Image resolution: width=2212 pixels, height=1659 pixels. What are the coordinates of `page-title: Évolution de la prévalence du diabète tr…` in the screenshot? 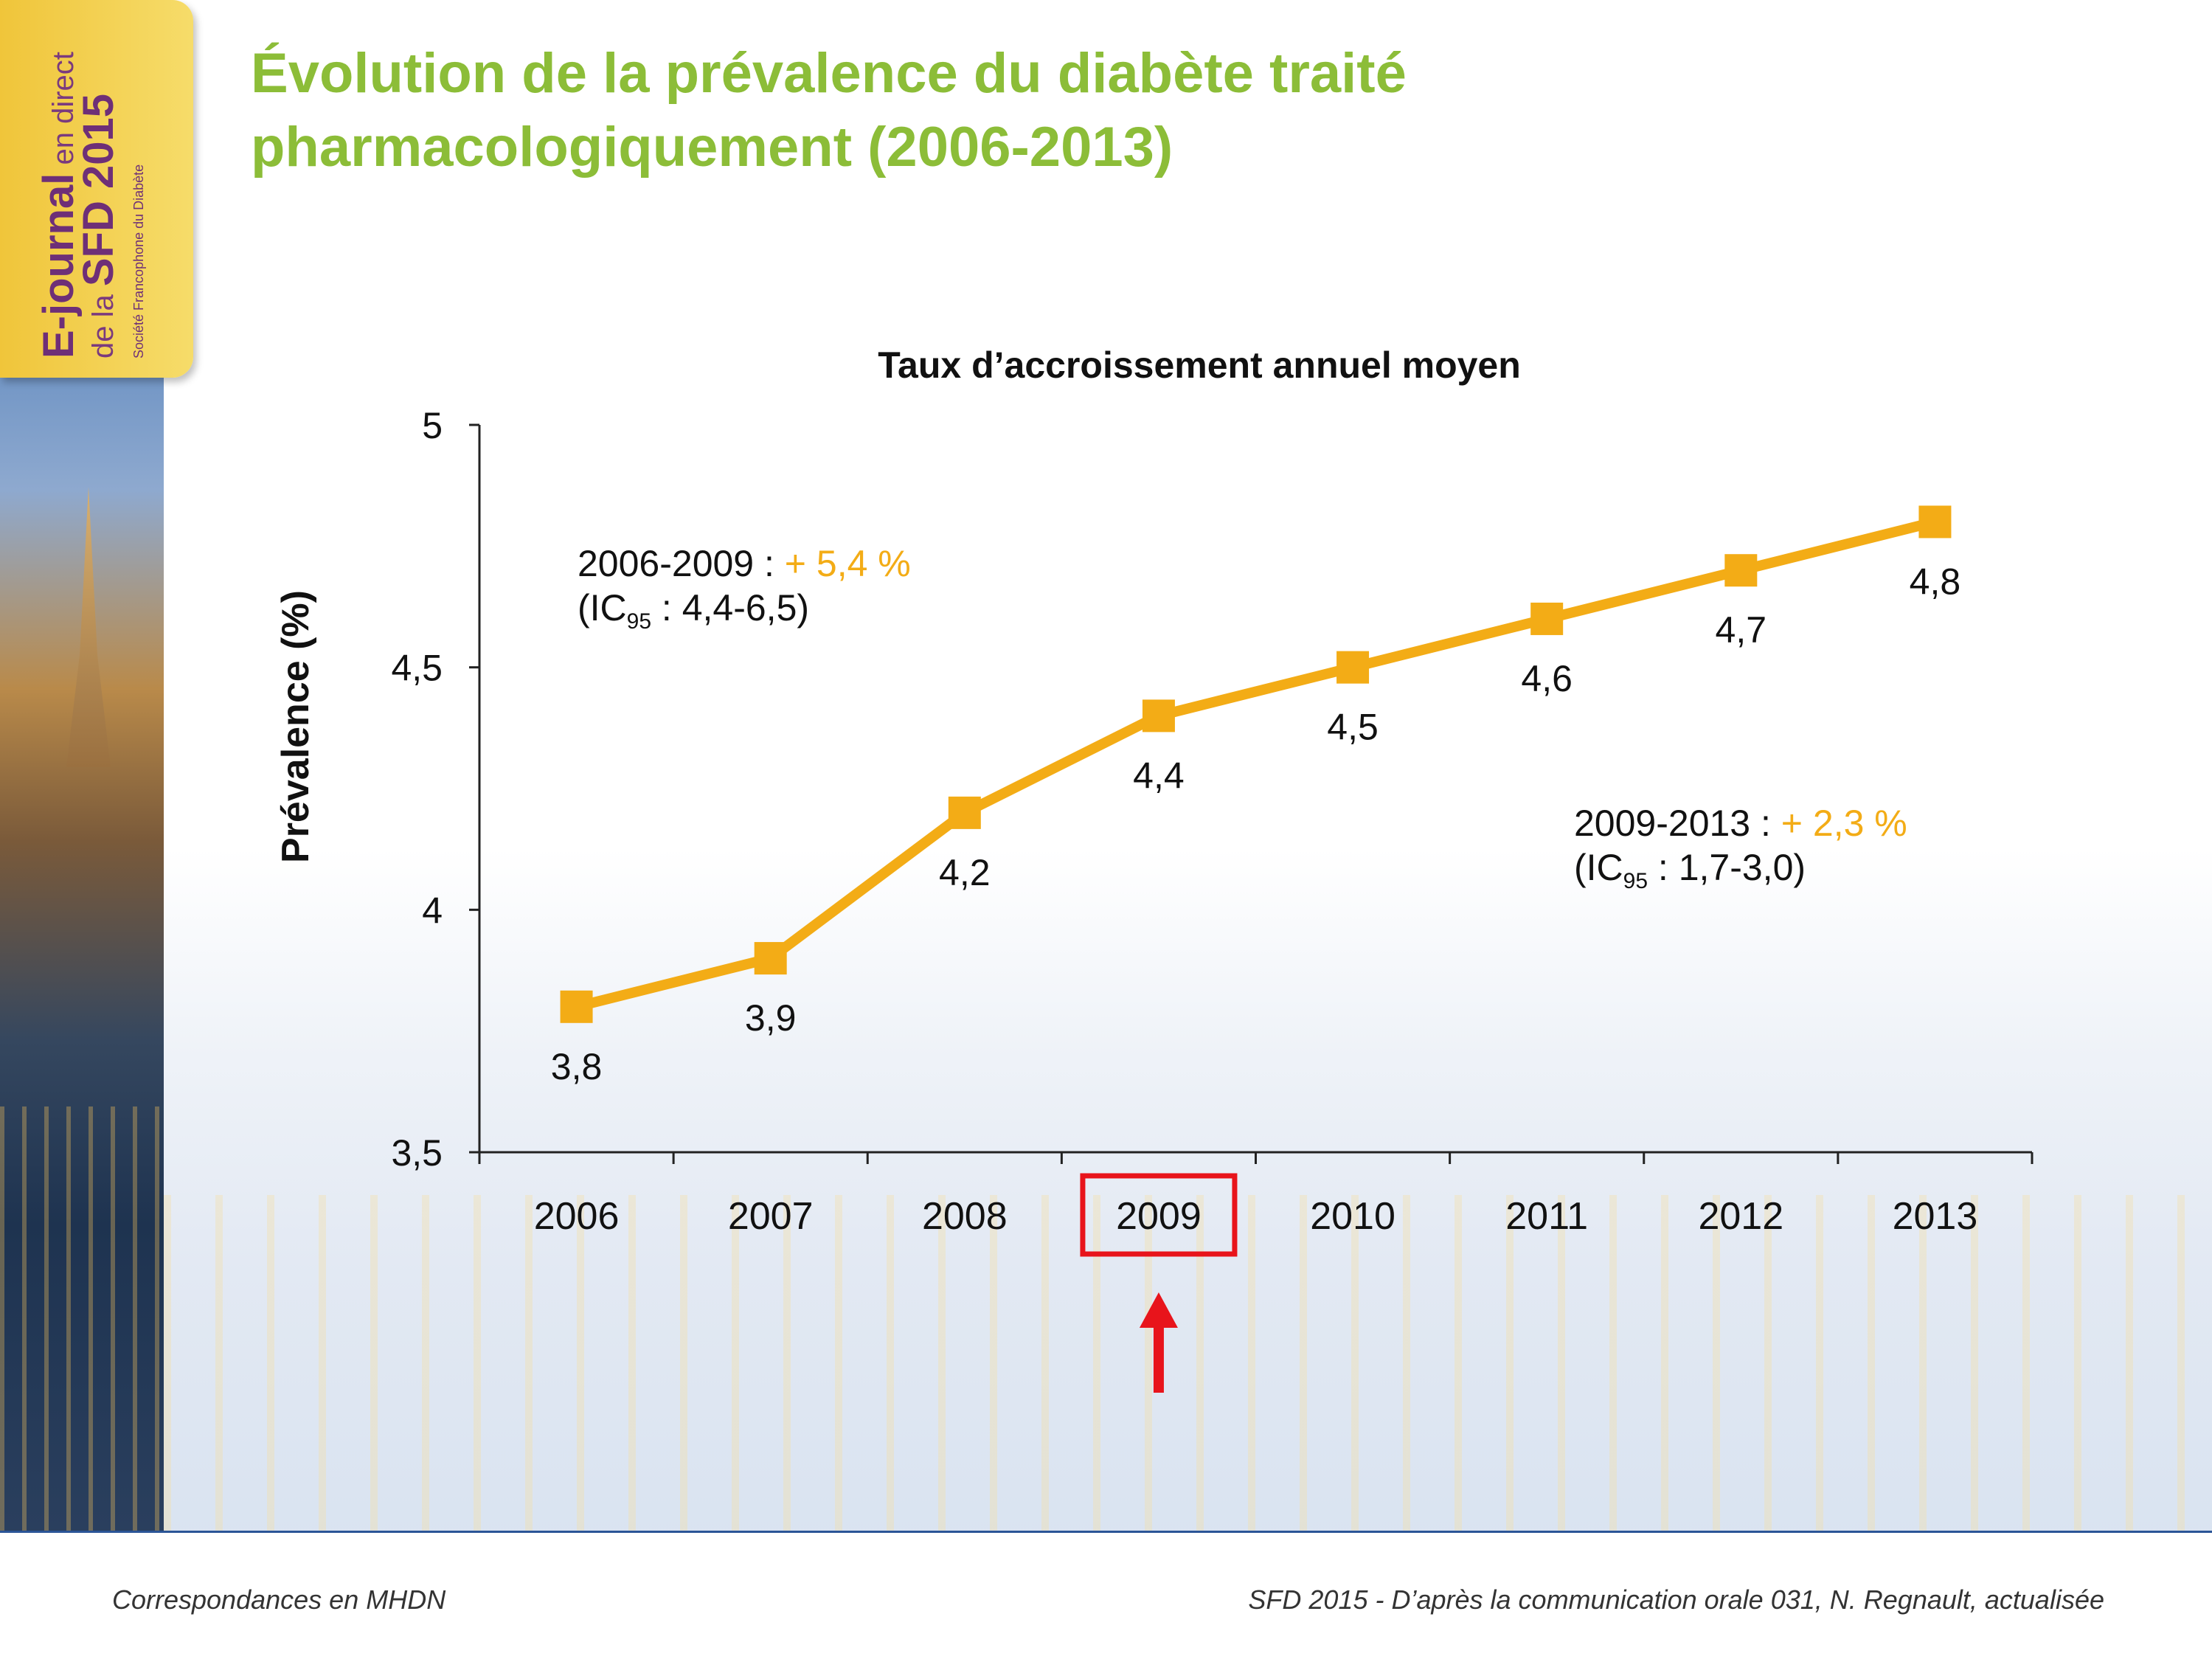 It's located at (1136, 110).